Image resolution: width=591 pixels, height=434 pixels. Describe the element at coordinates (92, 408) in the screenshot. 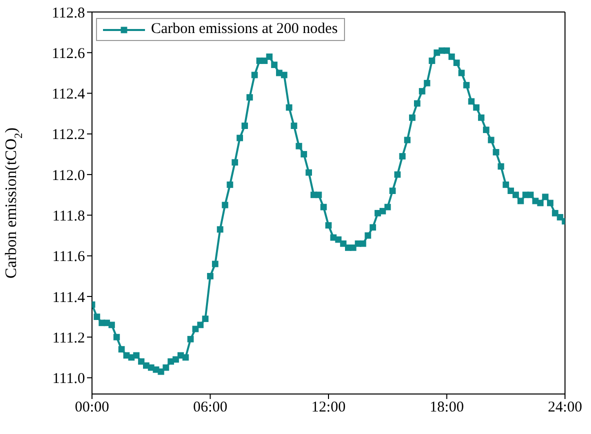

I see `x-tick-label: 00:00` at that location.